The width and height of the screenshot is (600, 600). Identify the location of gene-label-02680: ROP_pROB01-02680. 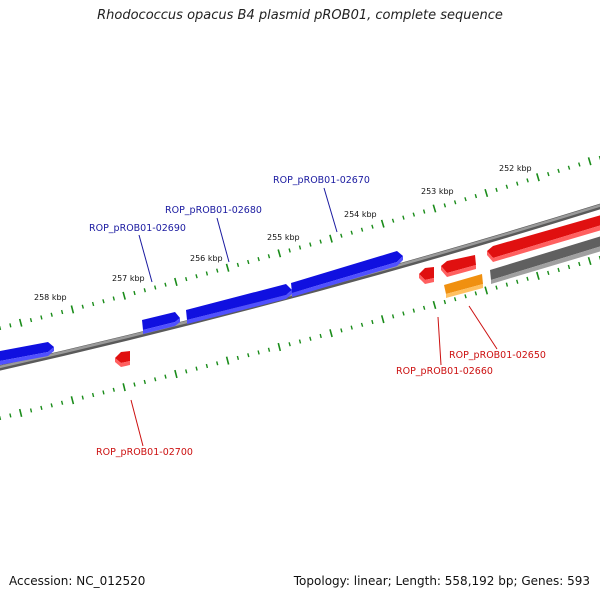
(213, 210).